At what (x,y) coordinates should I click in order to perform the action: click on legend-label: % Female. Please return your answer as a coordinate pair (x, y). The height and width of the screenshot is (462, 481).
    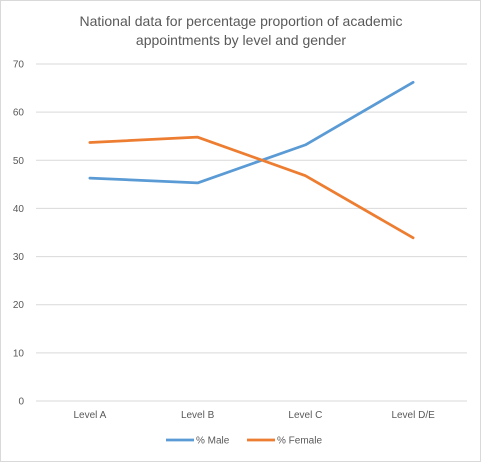
    Looking at the image, I should click on (299, 441).